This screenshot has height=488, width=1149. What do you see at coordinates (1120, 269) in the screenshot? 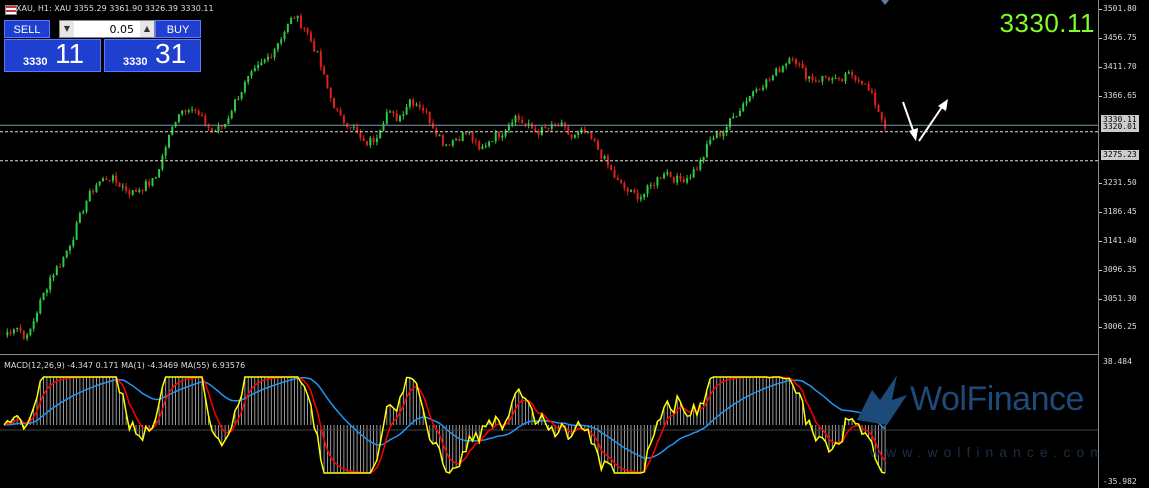
I see `axis-tick: 3096.35` at bounding box center [1120, 269].